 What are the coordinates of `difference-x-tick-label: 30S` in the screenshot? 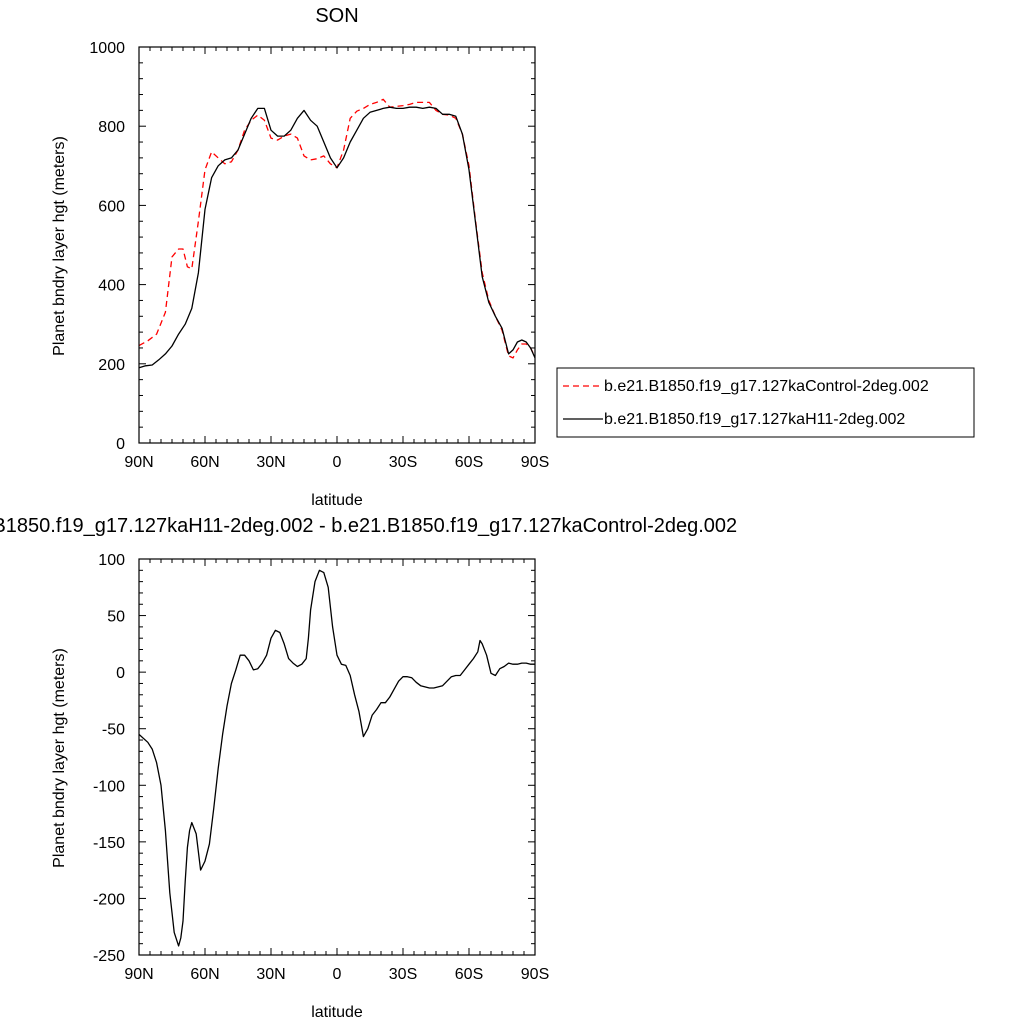 It's located at (403, 974).